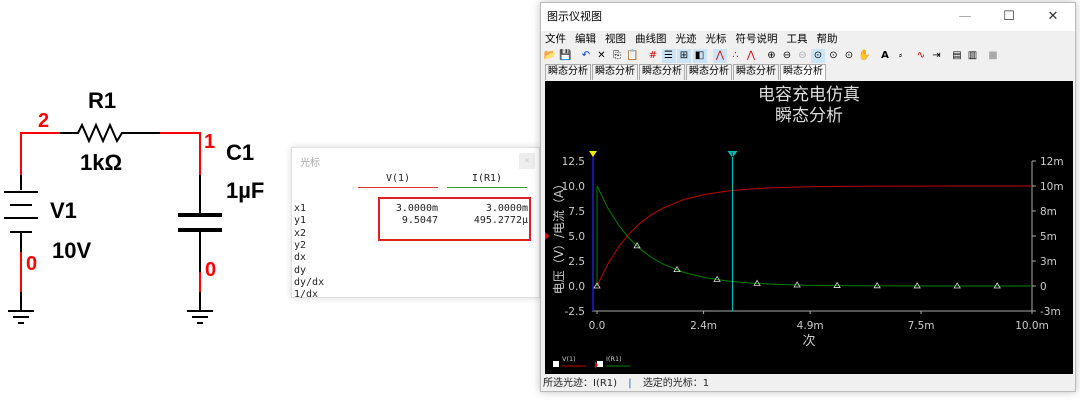 The width and height of the screenshot is (1080, 407). Describe the element at coordinates (416, 208) in the screenshot. I see `x1-v1-value: 3.0000m` at that location.